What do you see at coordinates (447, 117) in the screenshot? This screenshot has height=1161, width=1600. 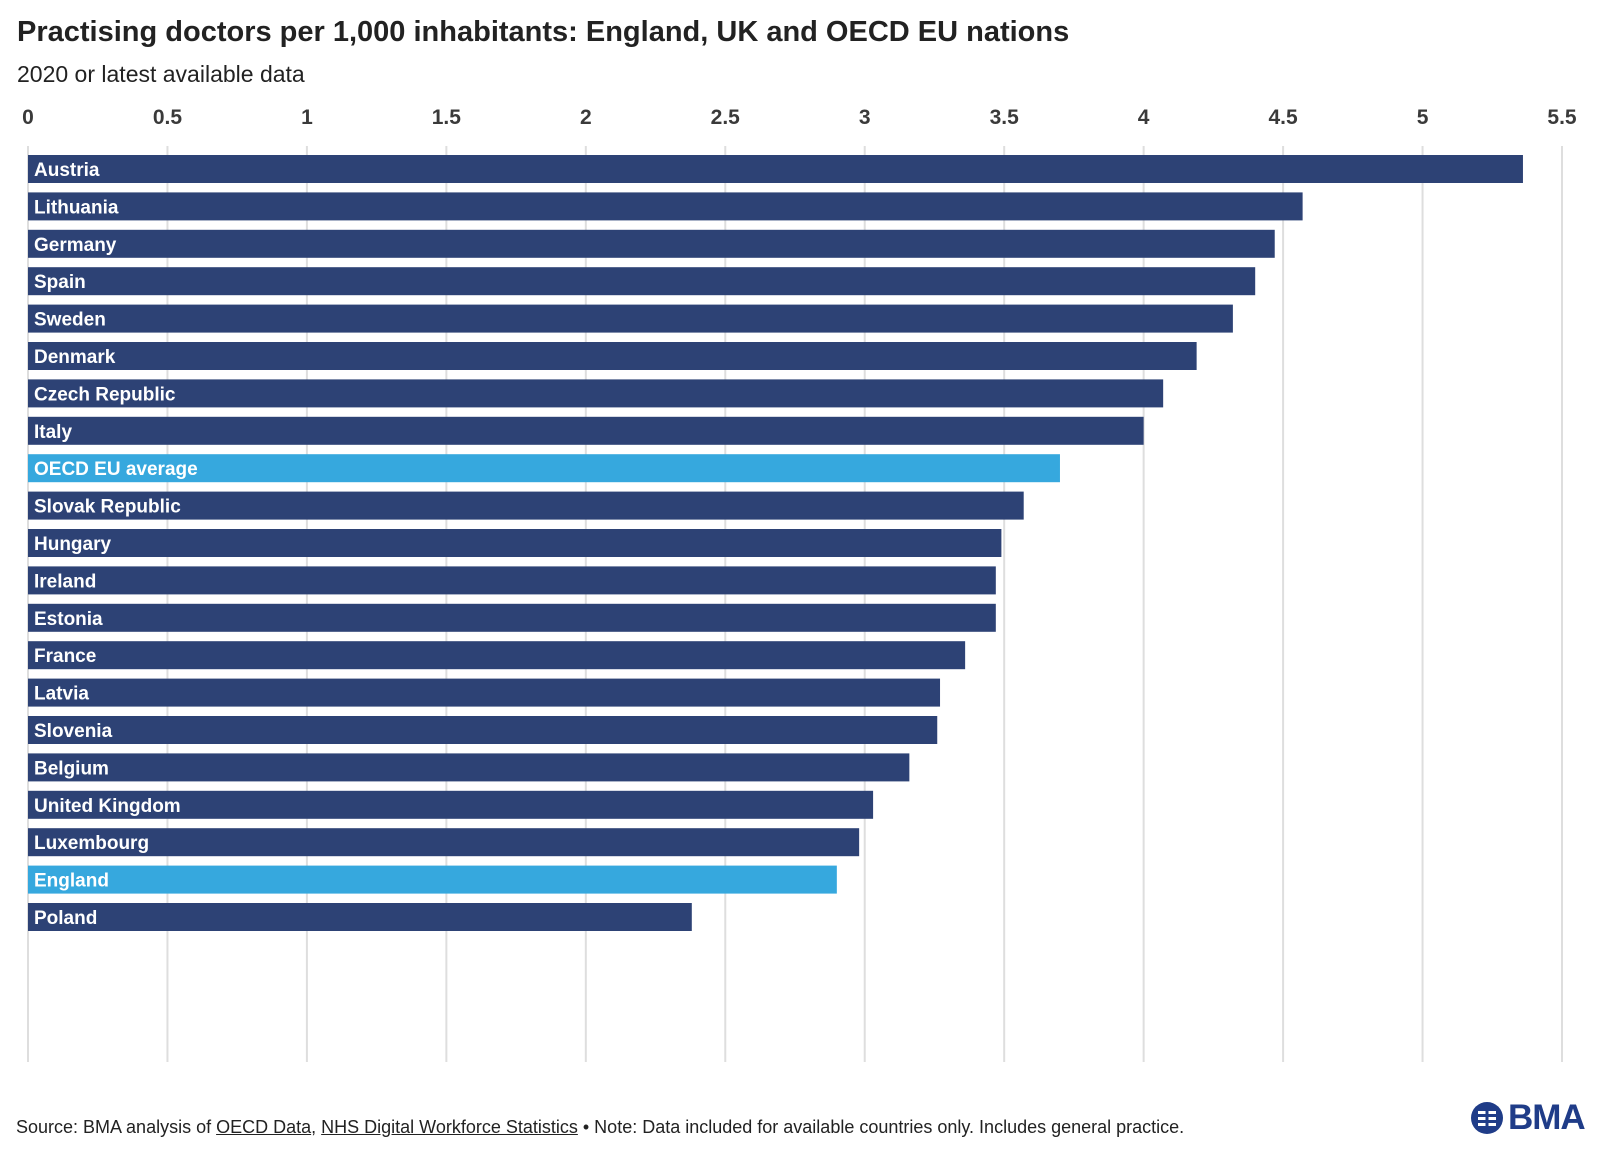 I see `x-tick-label: 1.5` at bounding box center [447, 117].